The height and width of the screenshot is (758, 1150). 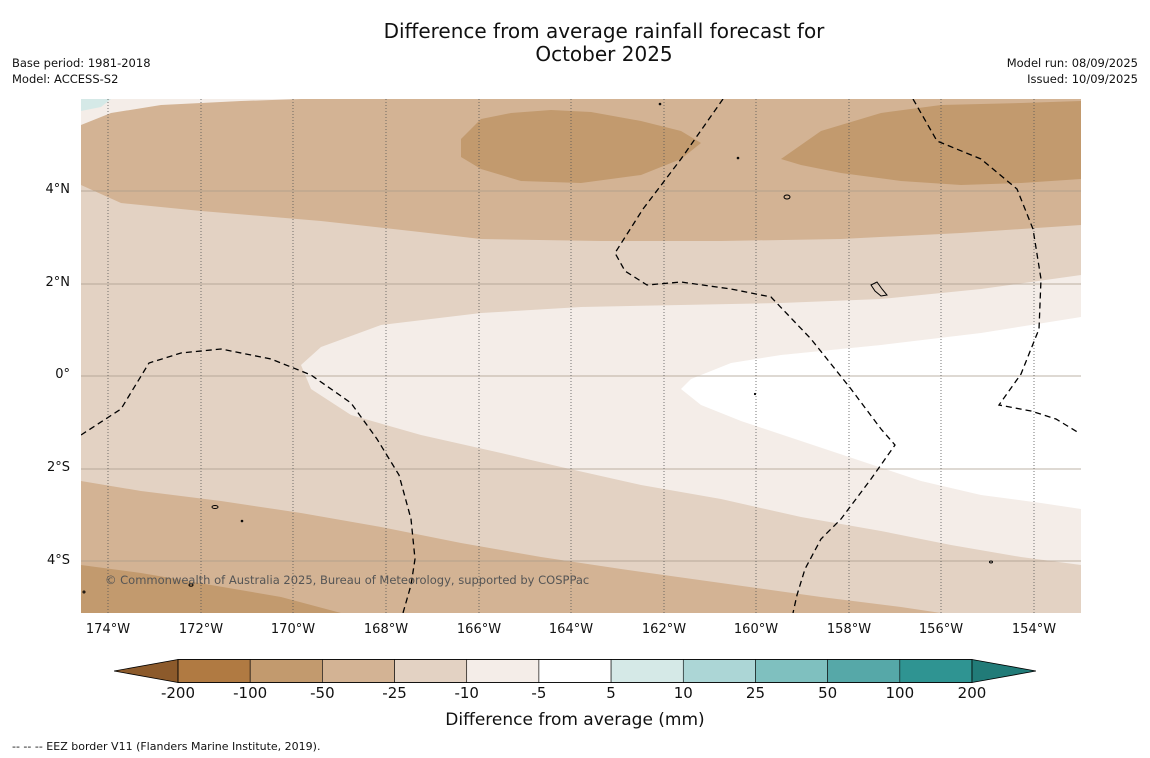 I want to click on colorbar-segments, so click(x=575, y=671).